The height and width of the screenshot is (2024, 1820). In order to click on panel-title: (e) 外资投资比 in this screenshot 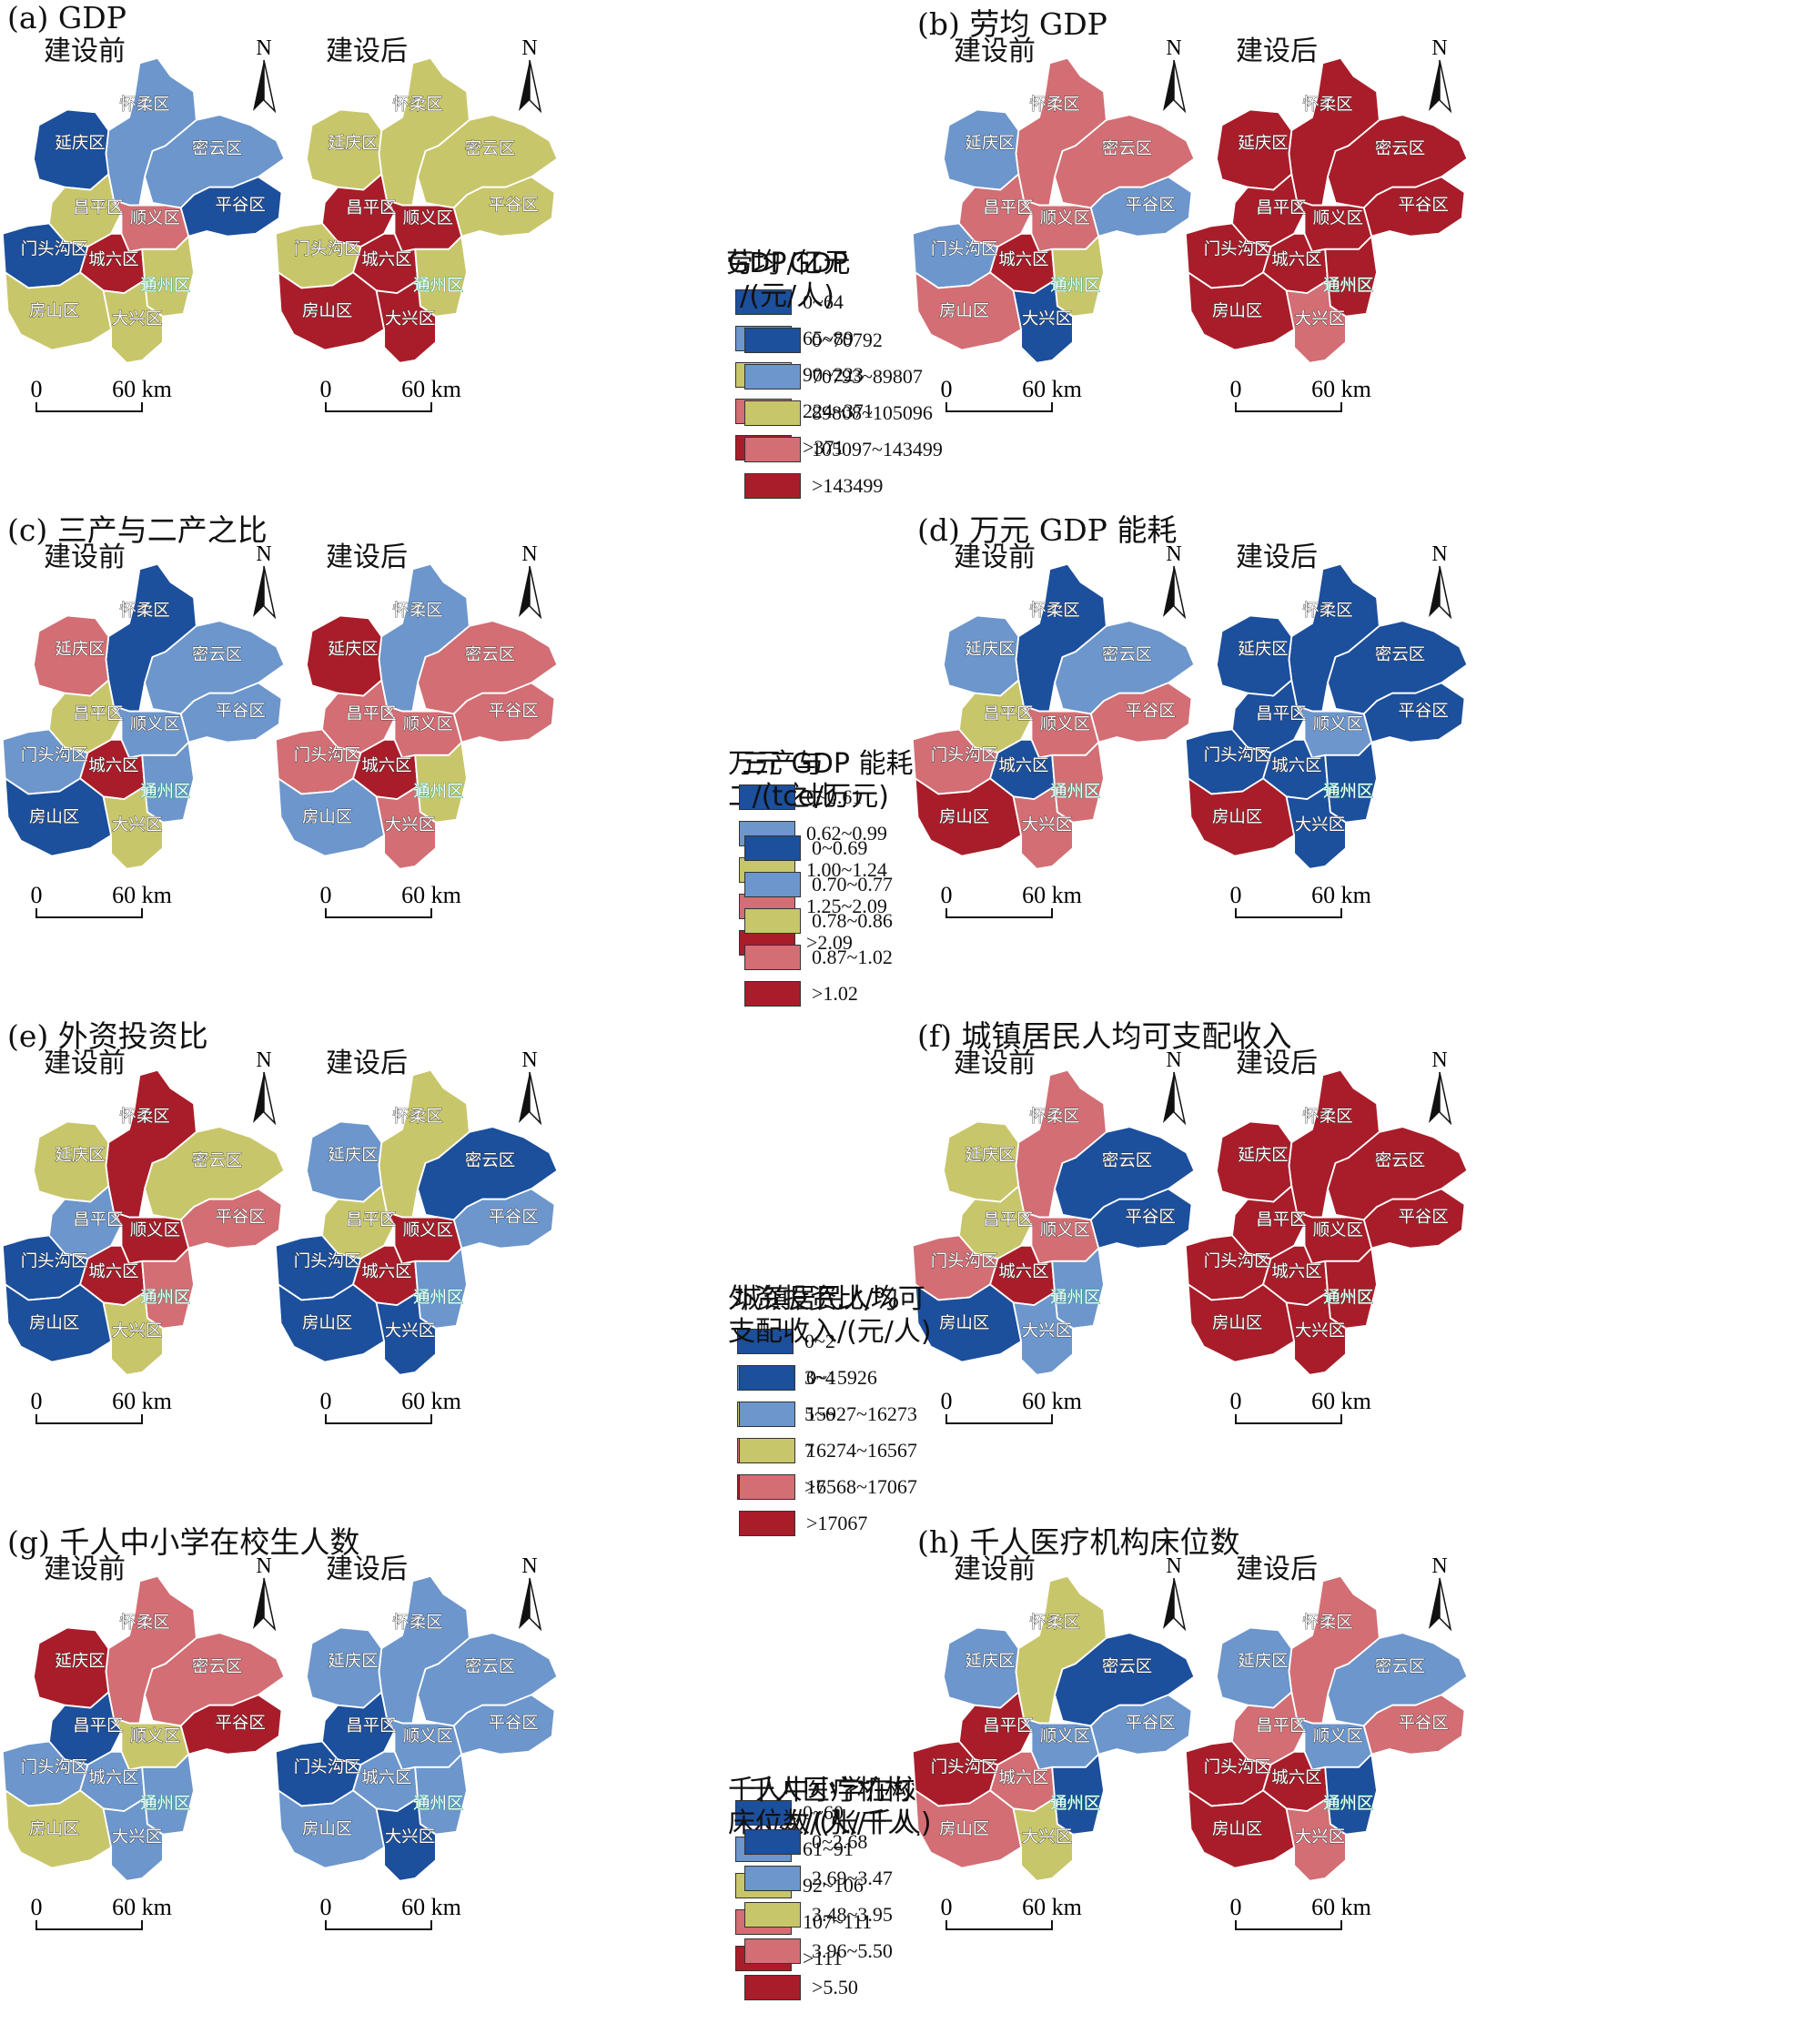, I will do `click(108, 1036)`.